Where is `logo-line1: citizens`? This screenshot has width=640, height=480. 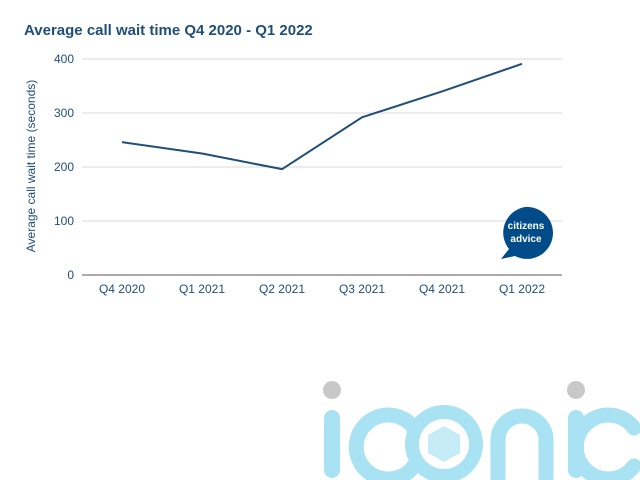
logo-line1: citizens is located at coordinates (526, 226).